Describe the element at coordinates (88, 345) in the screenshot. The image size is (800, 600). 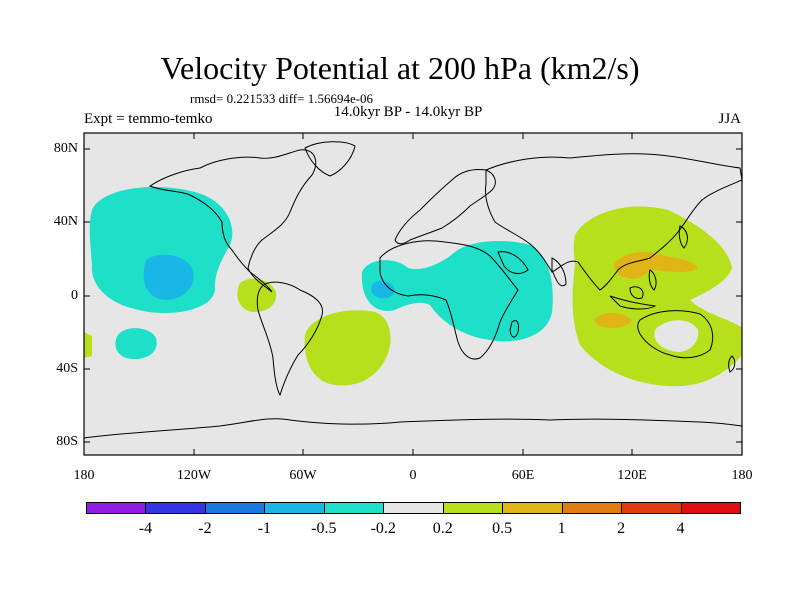
I see `contour-positive-east-atlantic-edge` at that location.